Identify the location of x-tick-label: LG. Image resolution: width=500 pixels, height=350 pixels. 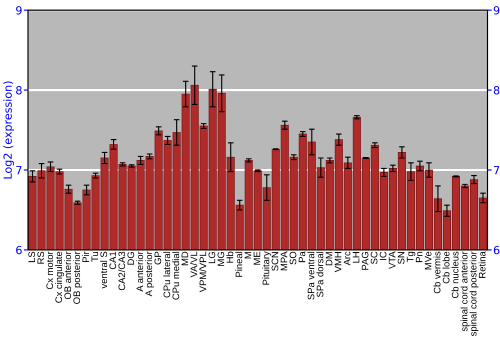
(212, 258).